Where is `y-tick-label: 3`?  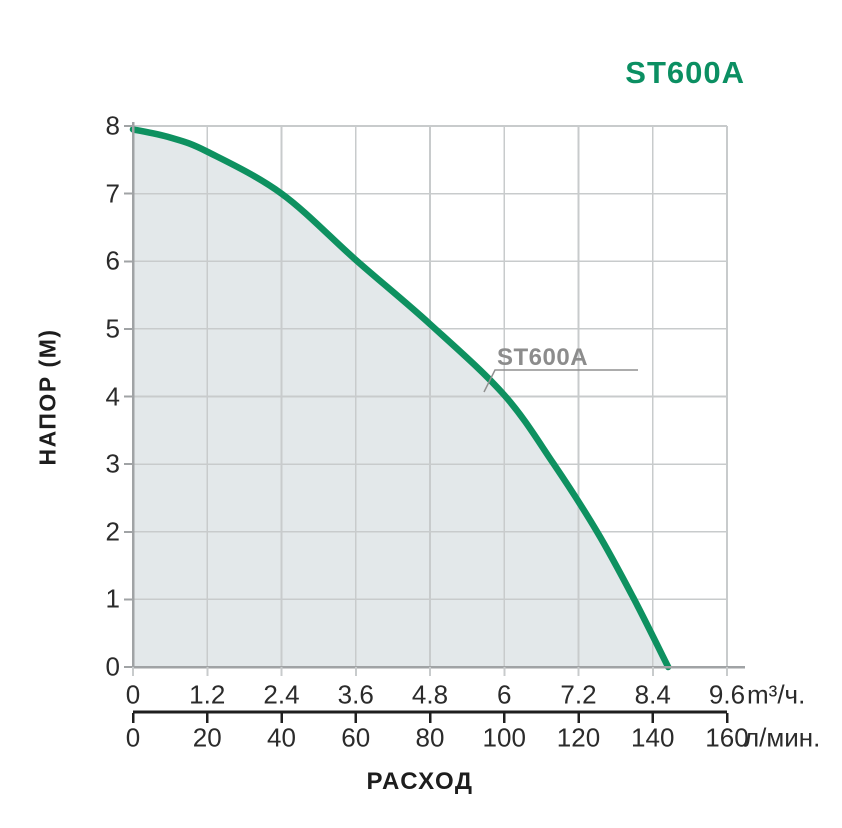
y-tick-label: 3 is located at coordinates (112, 463).